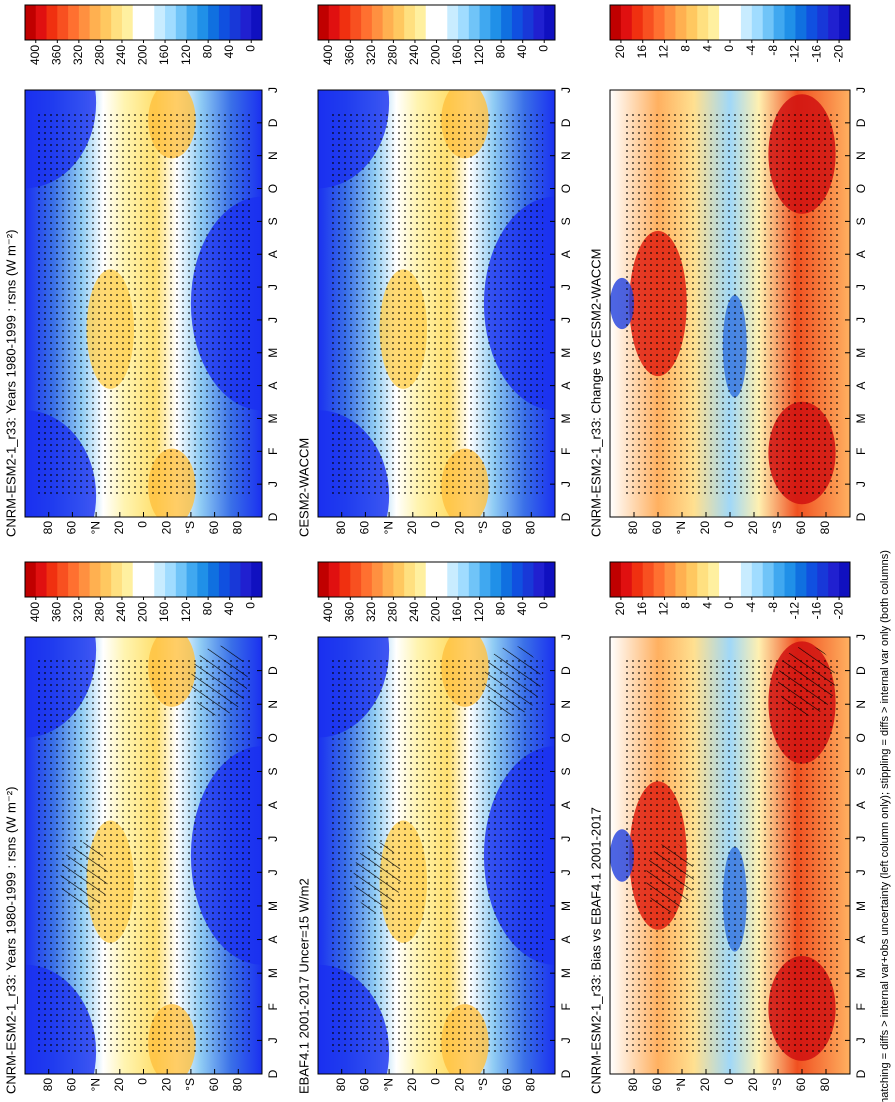  What do you see at coordinates (751, 50) in the screenshot?
I see `colorbar-label: -4` at bounding box center [751, 50].